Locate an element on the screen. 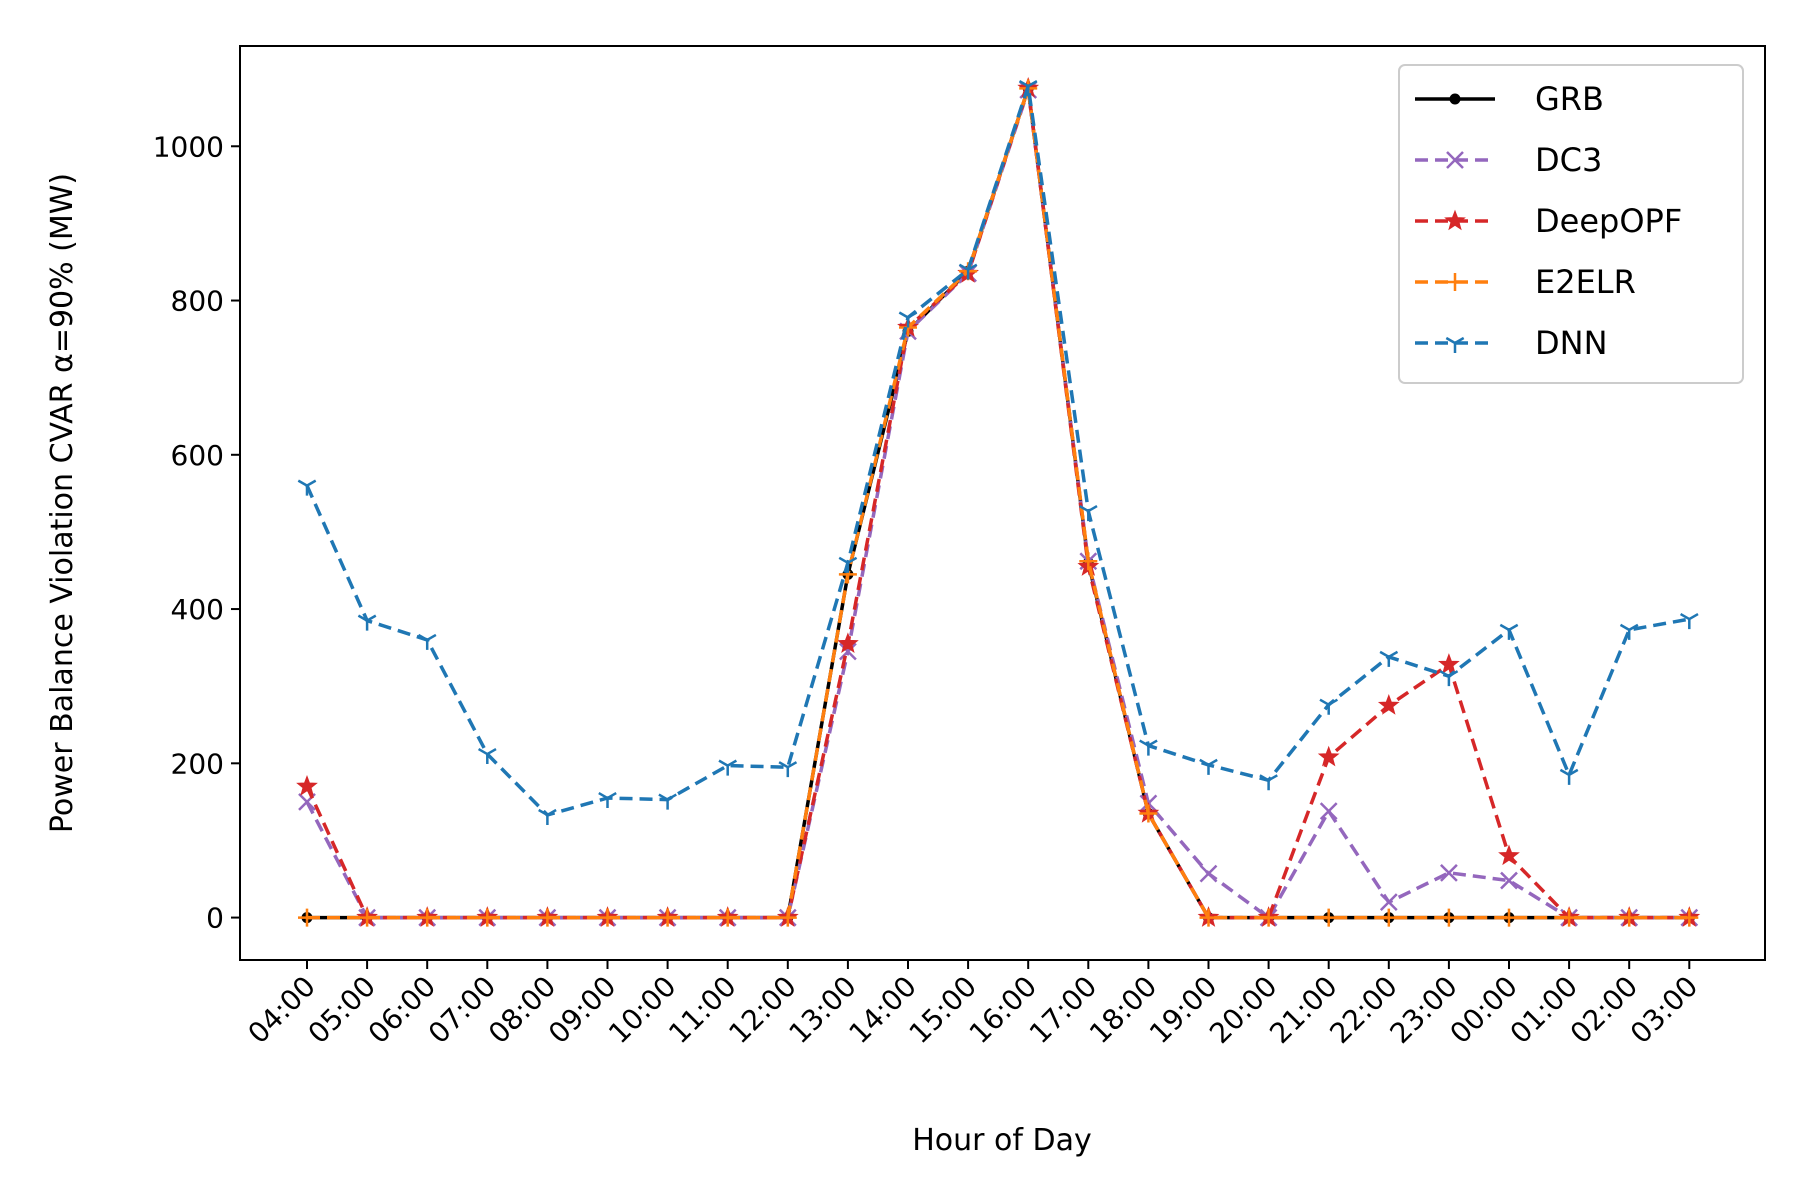 This screenshot has width=1800, height=1200. legend-box is located at coordinates (1571, 224).